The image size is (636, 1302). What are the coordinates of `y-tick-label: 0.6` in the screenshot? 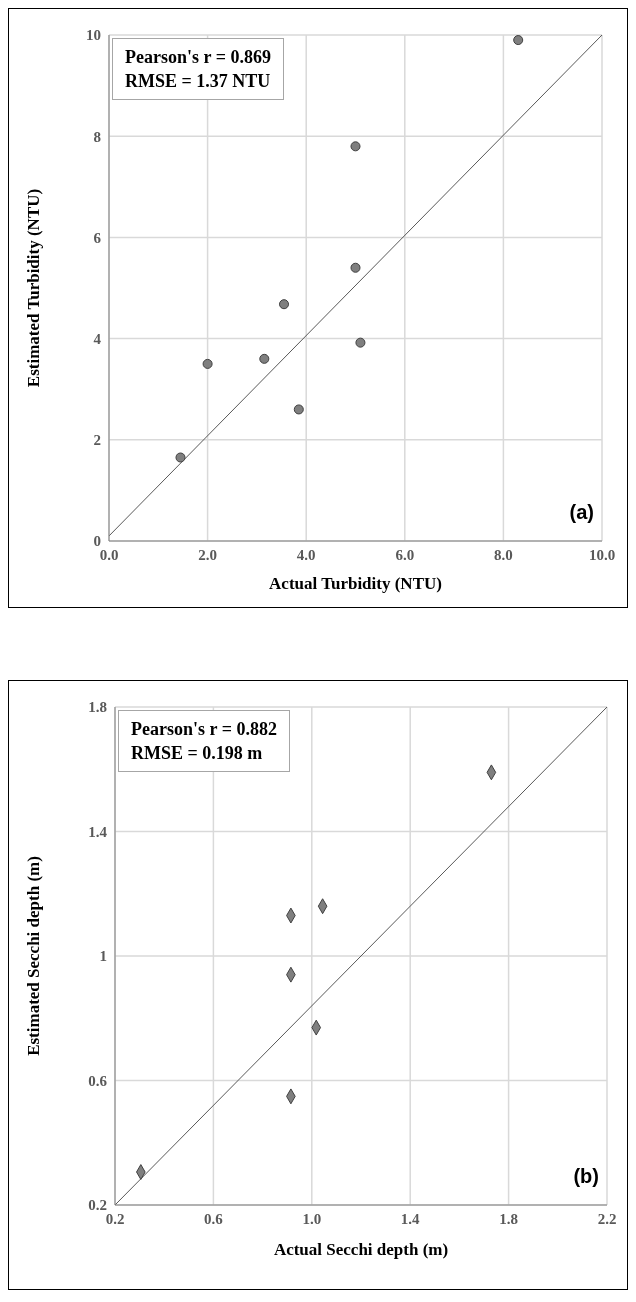 It's located at (98, 1080).